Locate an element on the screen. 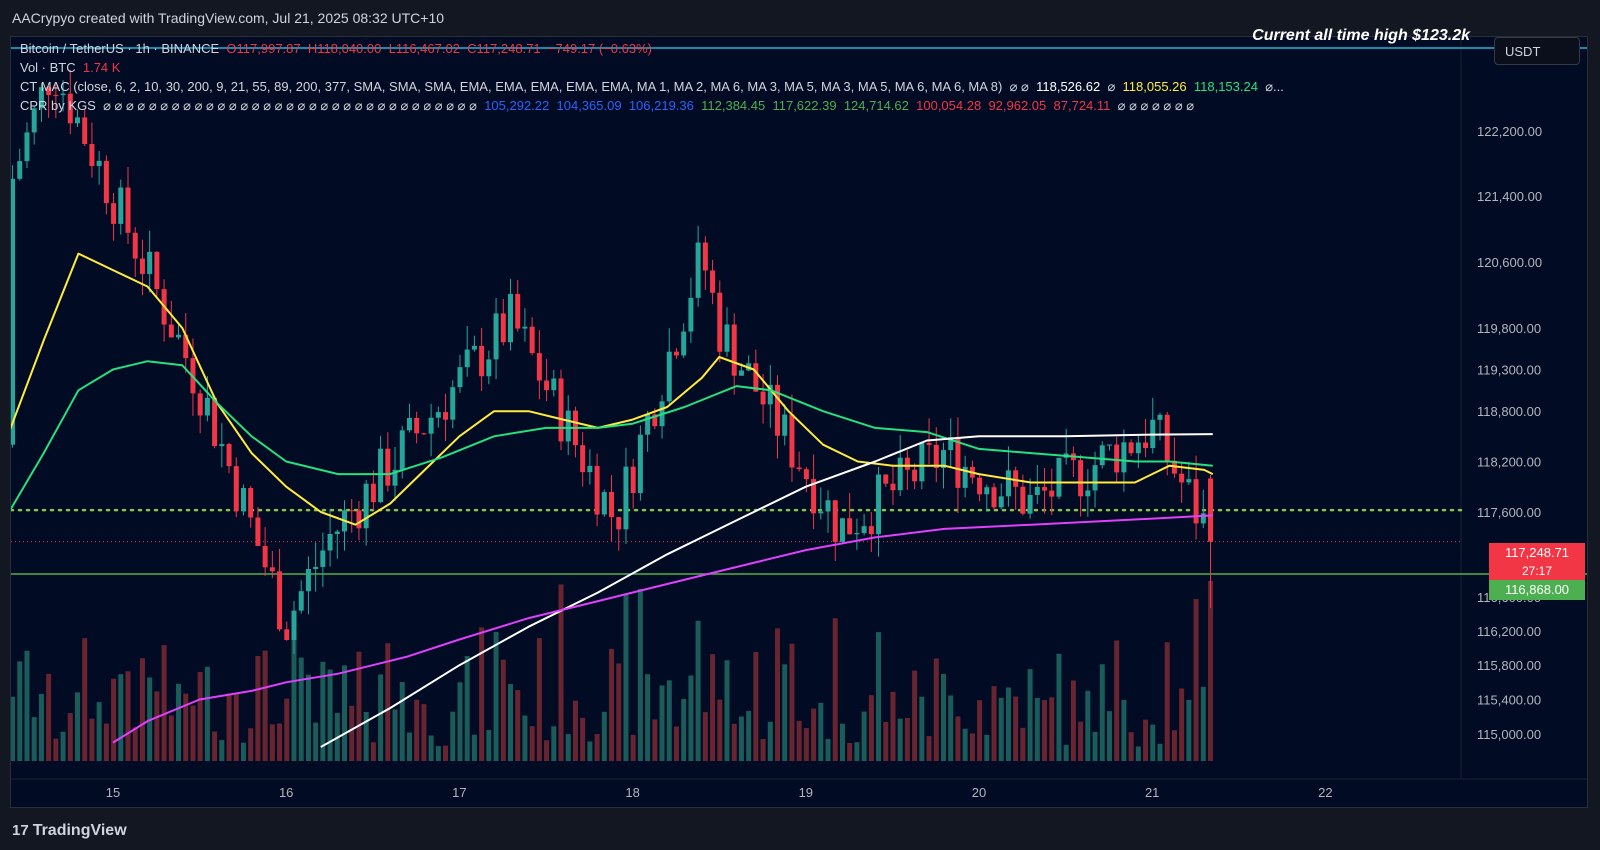  y-tick-label: 119,800.00 is located at coordinates (1509, 328).